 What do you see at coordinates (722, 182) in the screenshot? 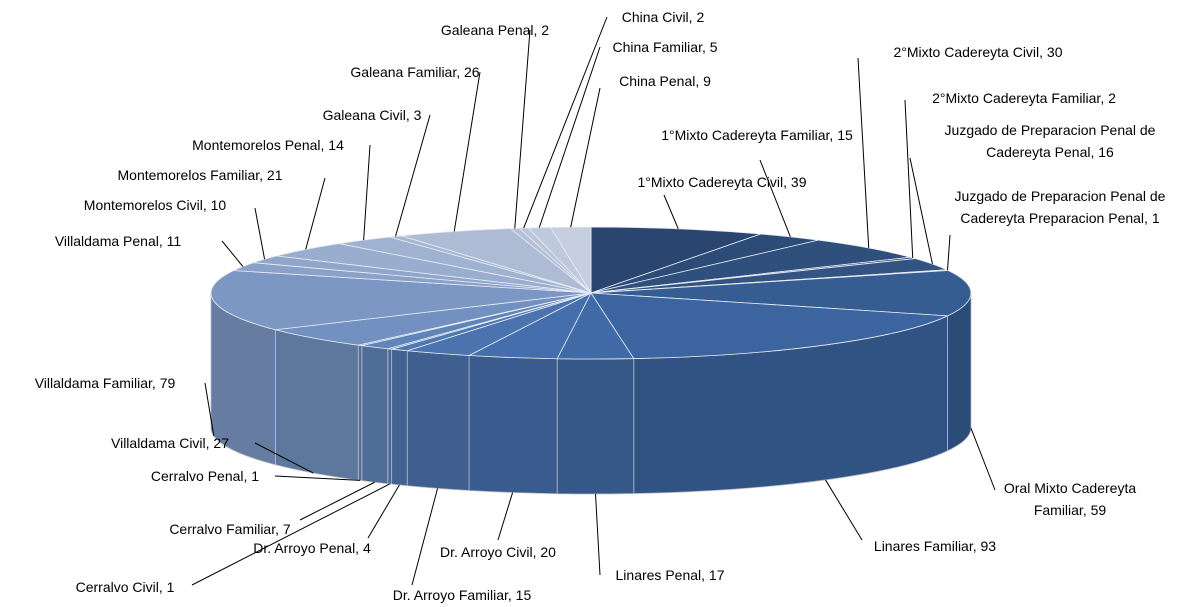
I see `data-label: 1°Mixto Cadereyta Civil, 39` at bounding box center [722, 182].